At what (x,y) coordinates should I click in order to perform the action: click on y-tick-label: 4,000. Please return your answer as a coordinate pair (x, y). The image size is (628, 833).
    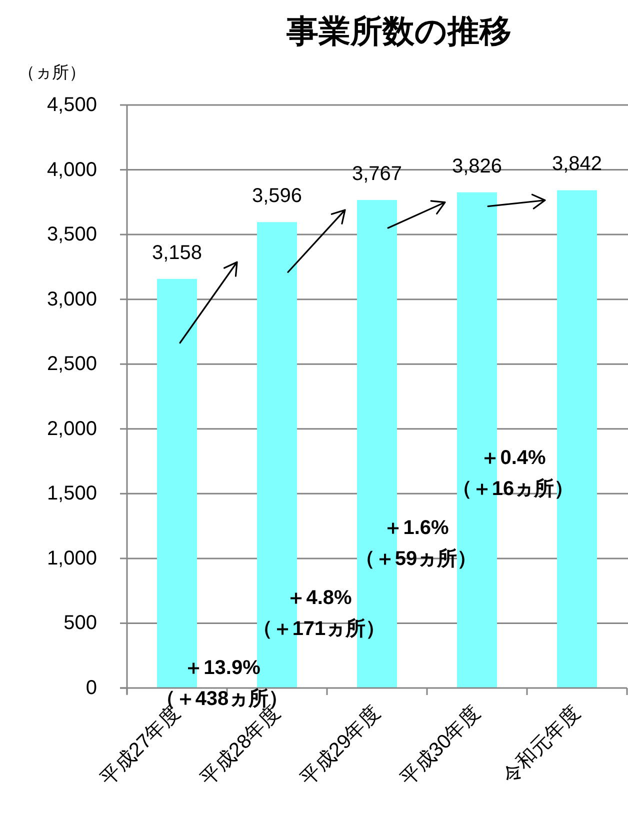
    Looking at the image, I should click on (71, 169).